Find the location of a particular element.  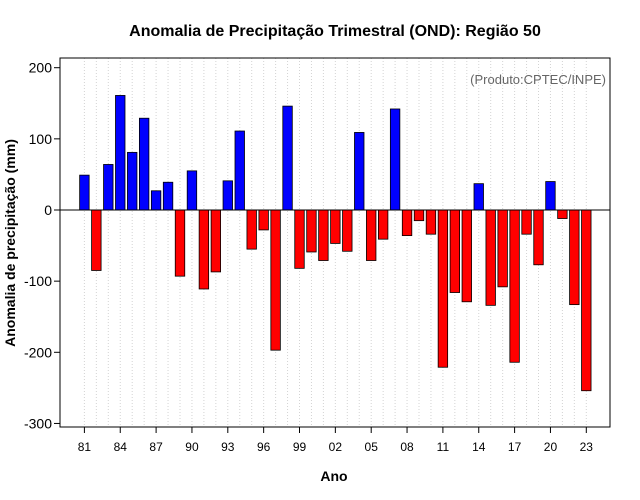

bar-1988 is located at coordinates (168, 196).